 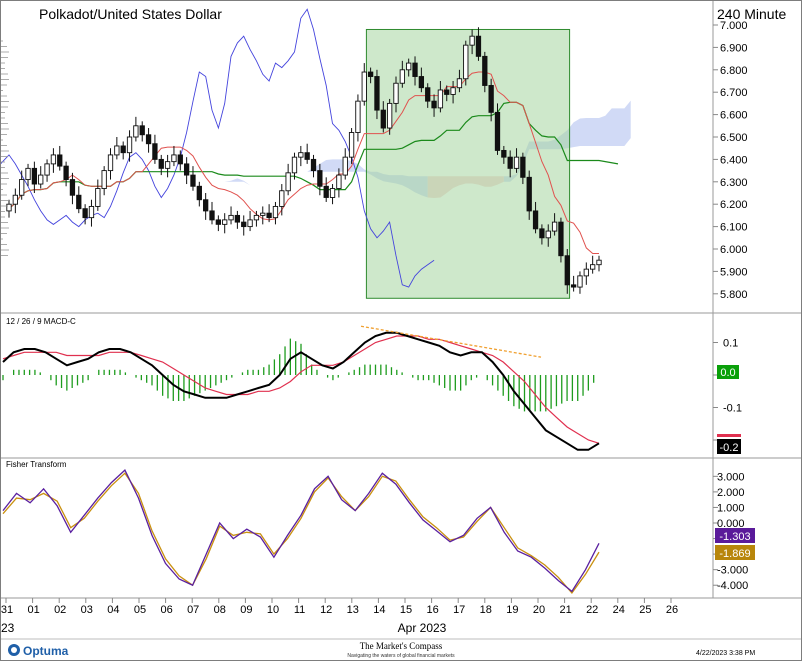 I want to click on time-tick-label: 02, so click(x=60, y=610).